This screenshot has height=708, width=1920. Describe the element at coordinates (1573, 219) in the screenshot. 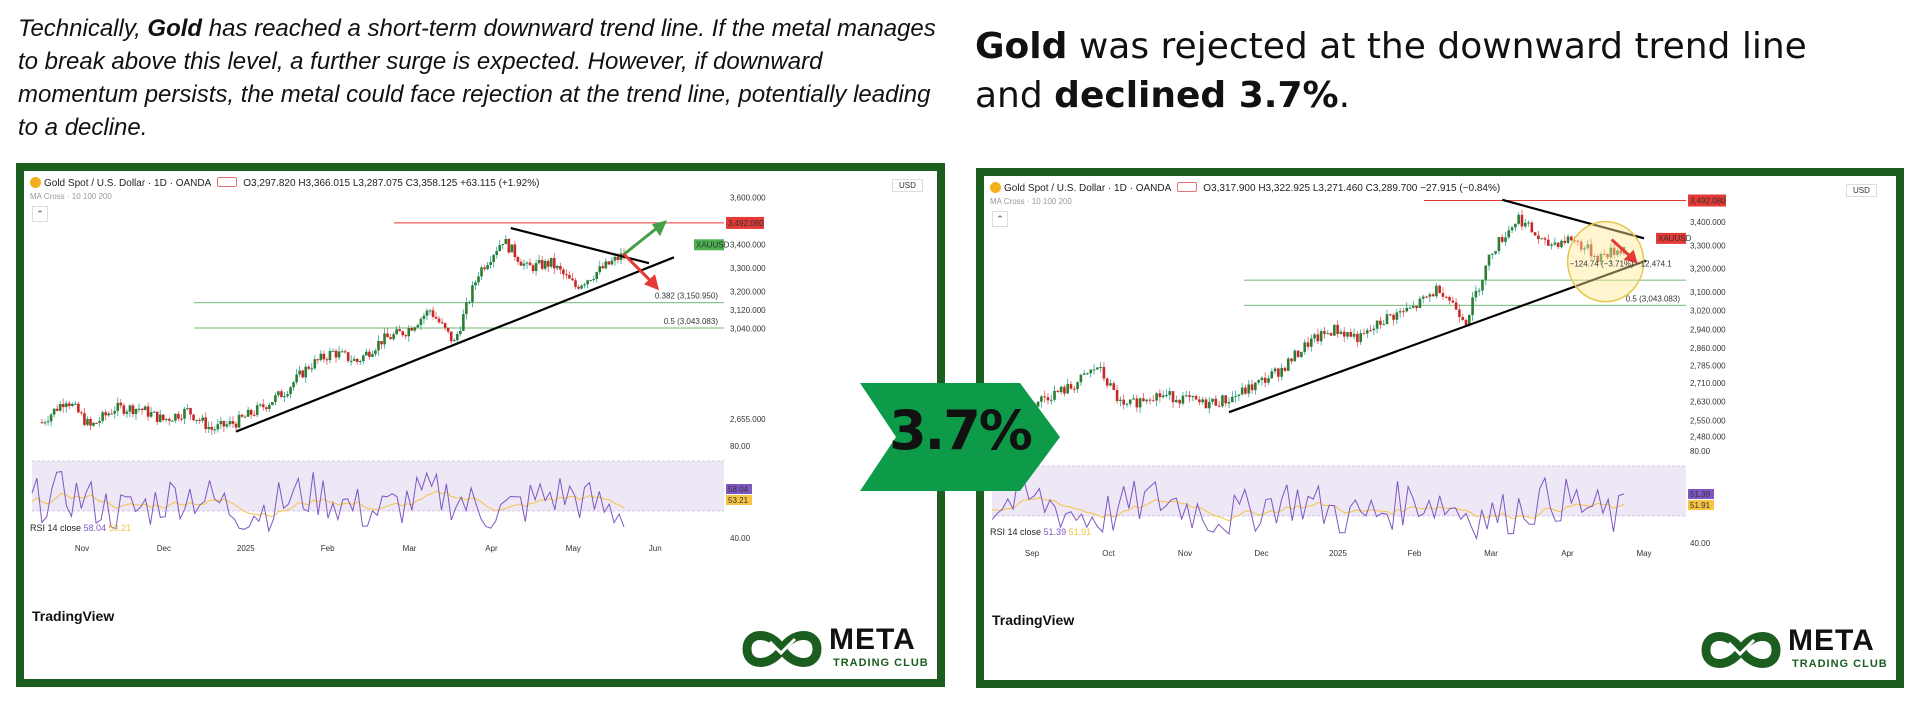

I see `resistance-trendline` at that location.